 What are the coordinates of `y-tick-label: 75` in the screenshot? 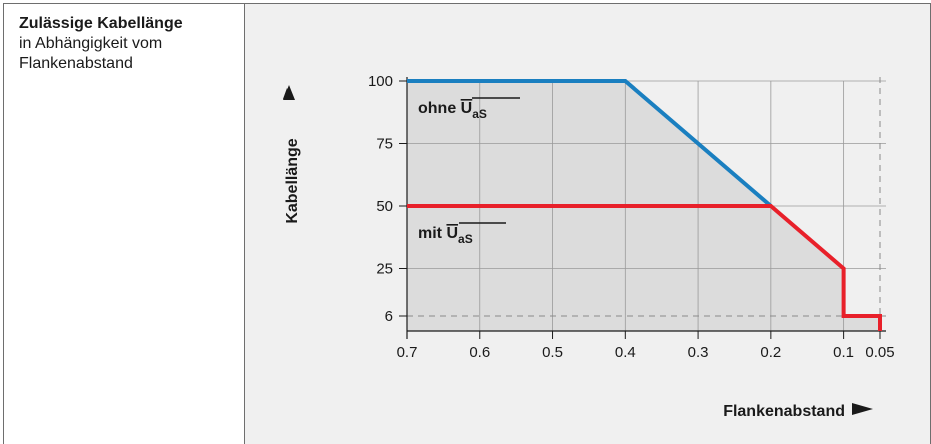 It's located at (384, 144).